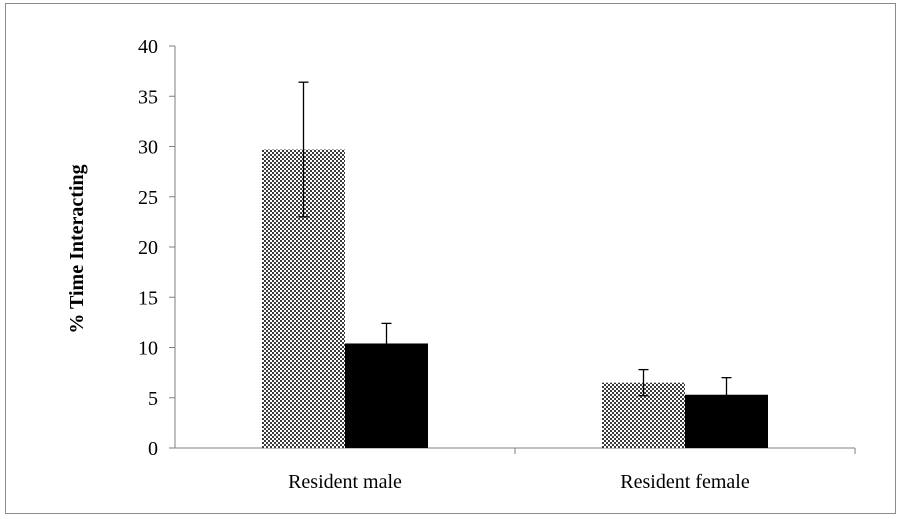  I want to click on y-tick-label: 15, so click(148, 298).